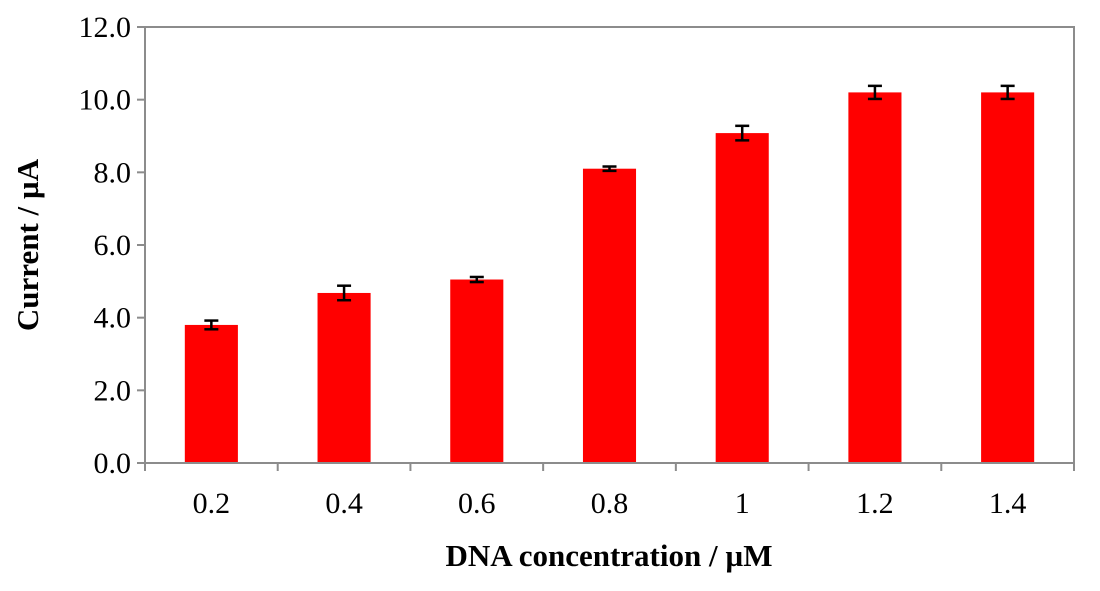 The image size is (1100, 591). Describe the element at coordinates (477, 371) in the screenshot. I see `bar-0.6` at that location.